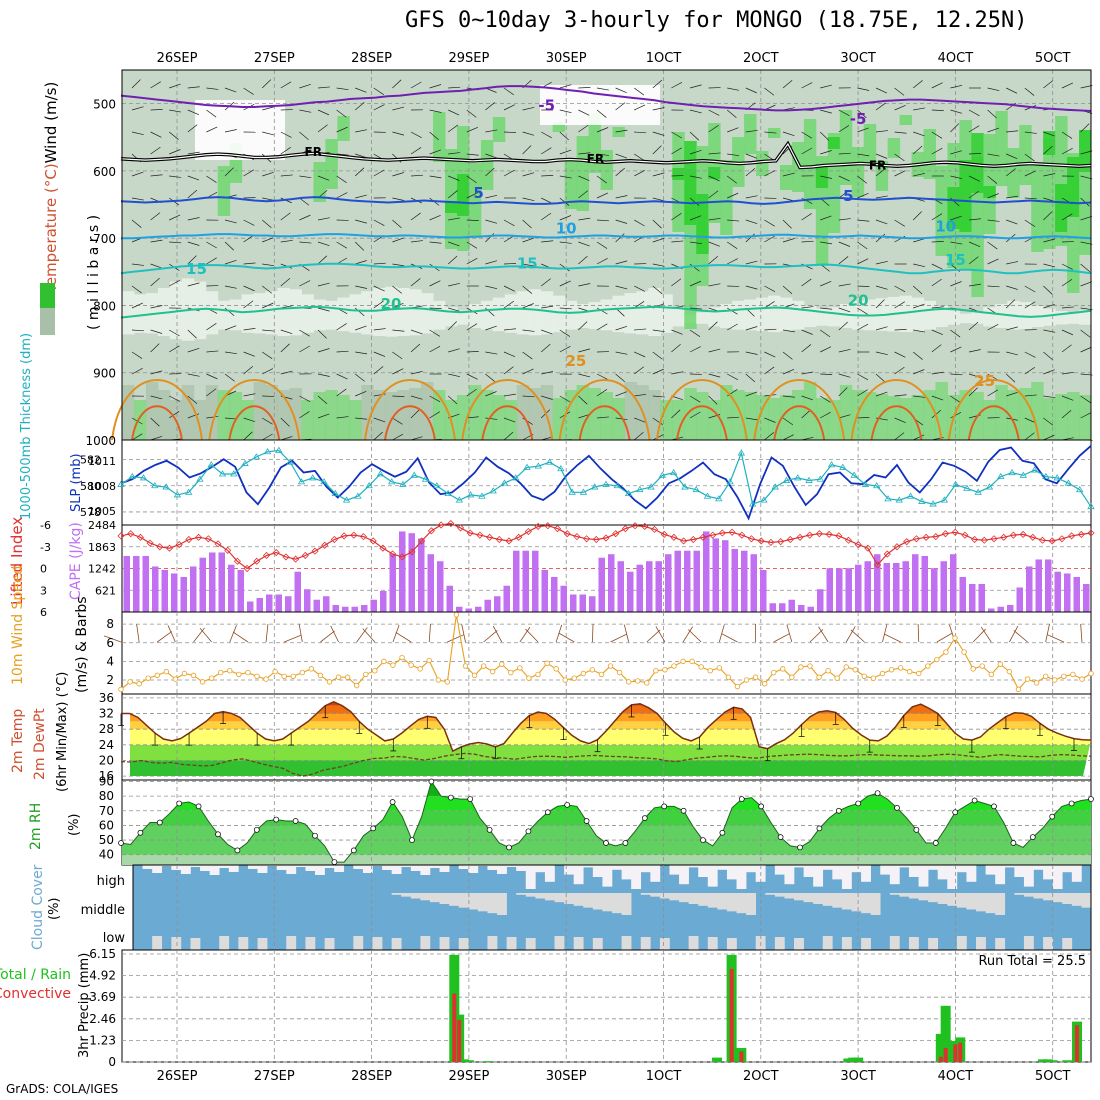  What do you see at coordinates (18, 741) in the screenshot?
I see `temp-ylabel: 2m Temp` at bounding box center [18, 741].